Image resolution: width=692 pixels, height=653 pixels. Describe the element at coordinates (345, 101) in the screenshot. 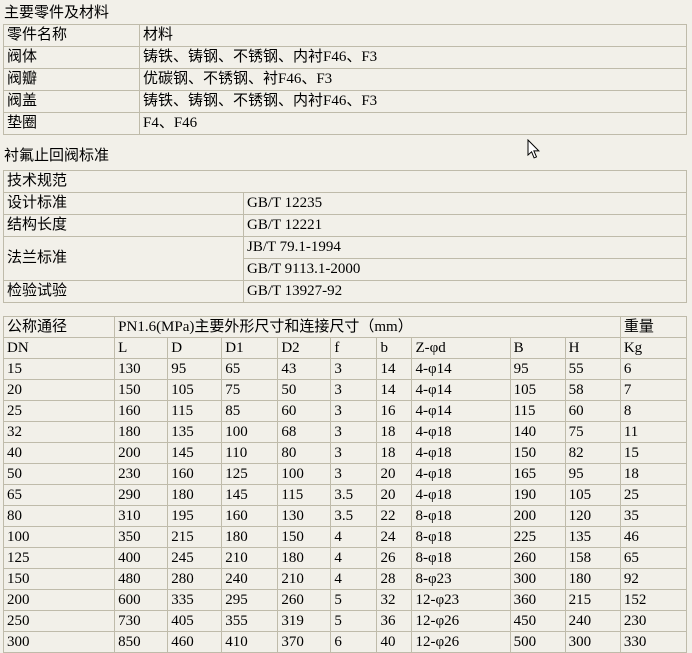

I see `table-row: 阀盖 铸铁、铸钢、不锈钢、内衬F46、F3` at that location.